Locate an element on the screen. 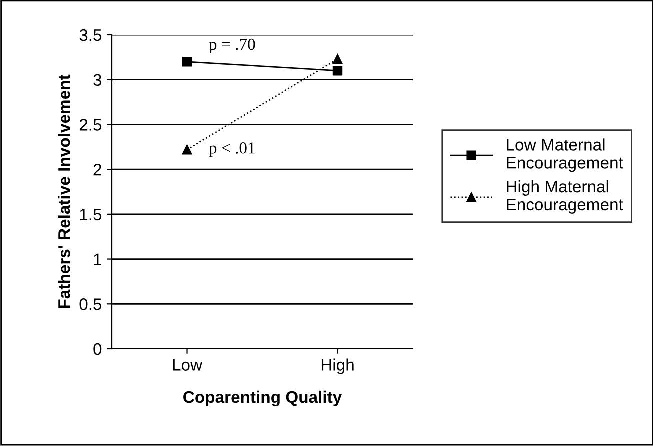  annotation: p < .01 is located at coordinates (232, 150).